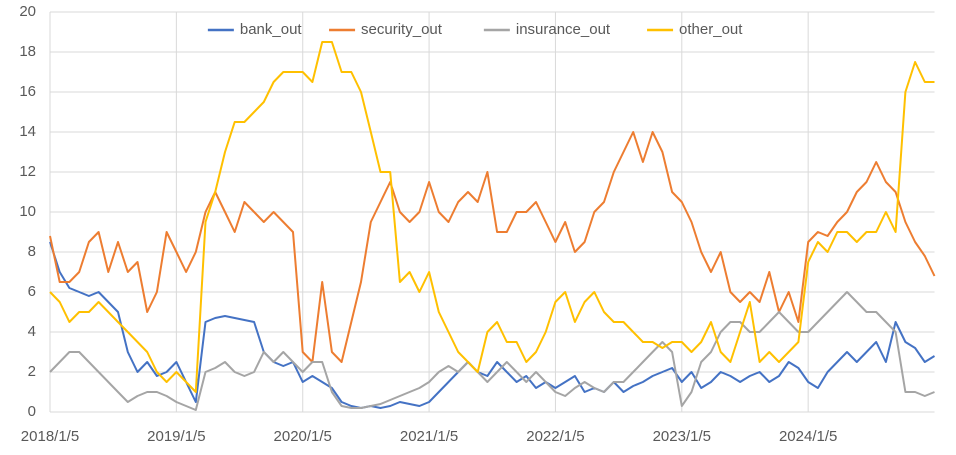 The image size is (956, 455). Describe the element at coordinates (32, 411) in the screenshot. I see `y-tick-label: 0` at that location.